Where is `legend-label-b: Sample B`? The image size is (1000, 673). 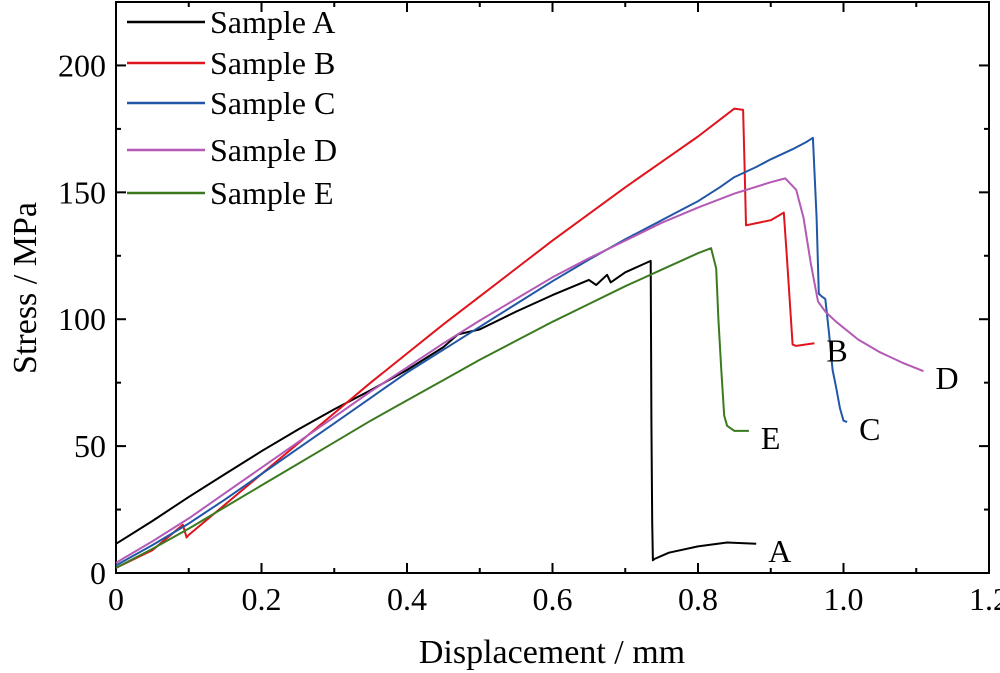
legend-label-b: Sample B is located at coordinates (272, 63).